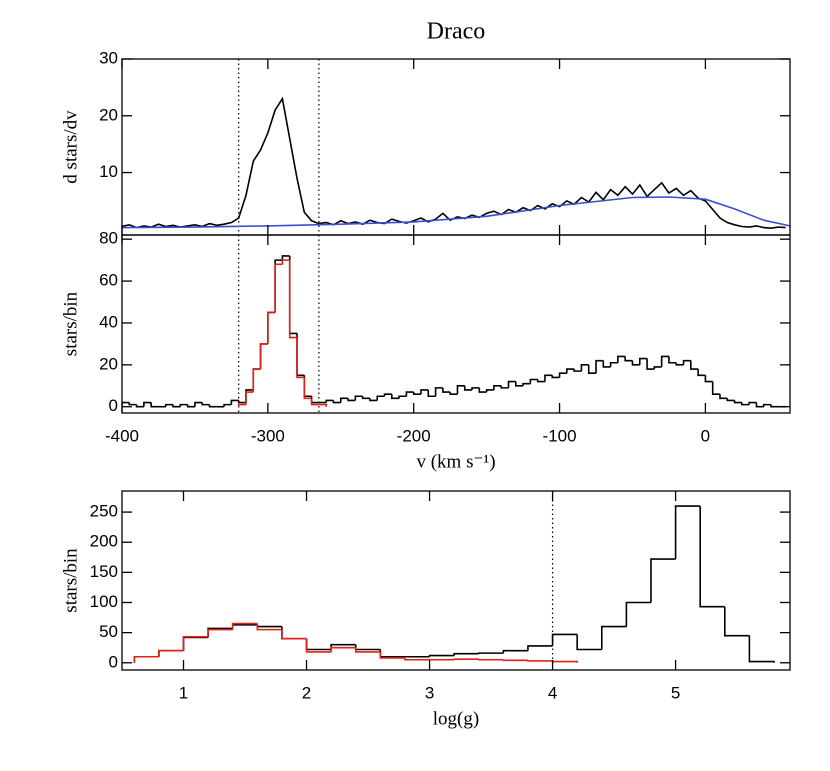 Image resolution: width=830 pixels, height=771 pixels. Describe the element at coordinates (108, 114) in the screenshot. I see `y-tick-label: 20` at that location.